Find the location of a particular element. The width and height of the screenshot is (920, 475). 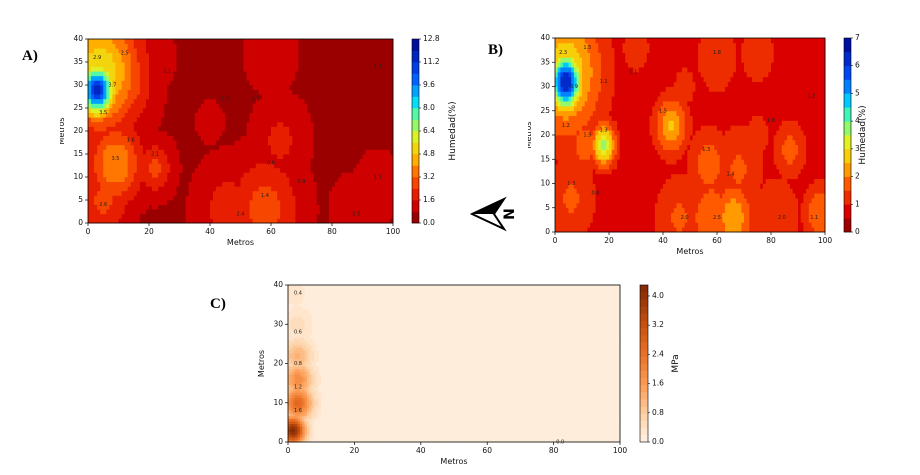

contour-label: 2.4 is located at coordinates (241, 214).